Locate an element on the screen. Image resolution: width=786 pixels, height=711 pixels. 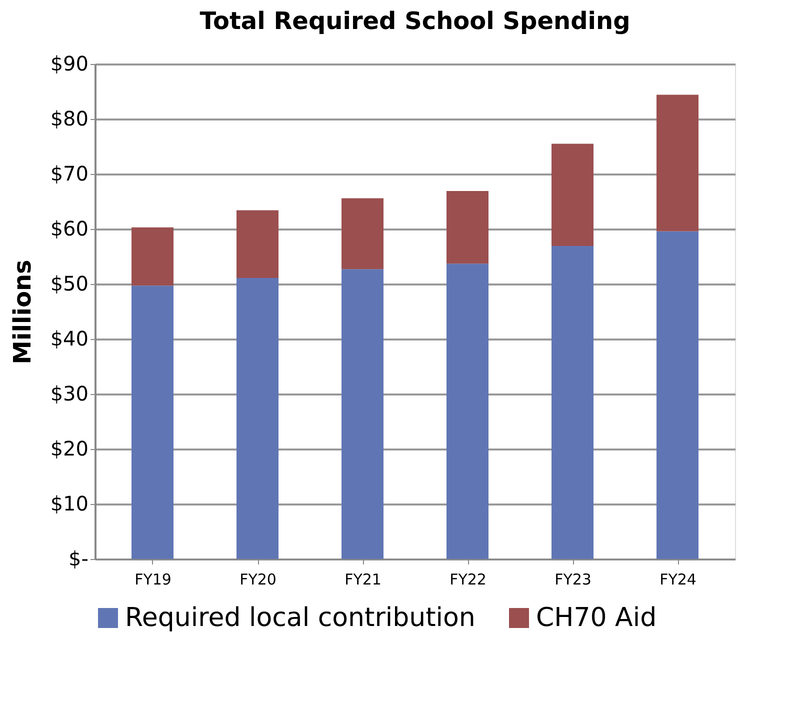
y-tick-label: $20 is located at coordinates (69, 448).